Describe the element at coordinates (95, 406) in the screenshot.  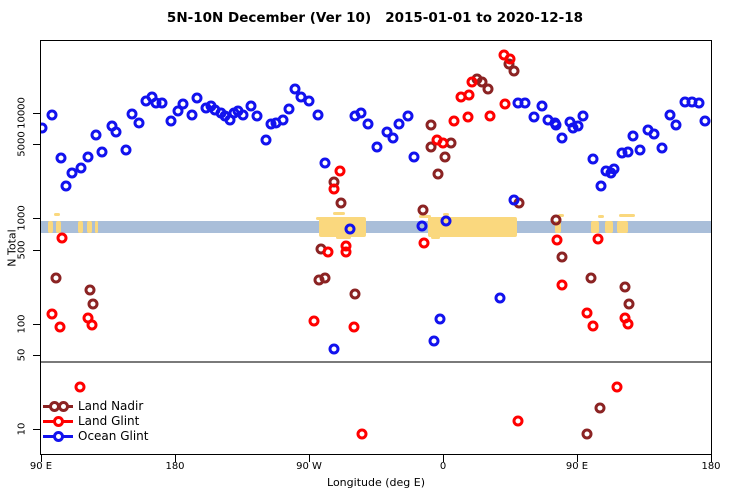
I see `legend-item-land-nadir: Land Nadir` at that location.